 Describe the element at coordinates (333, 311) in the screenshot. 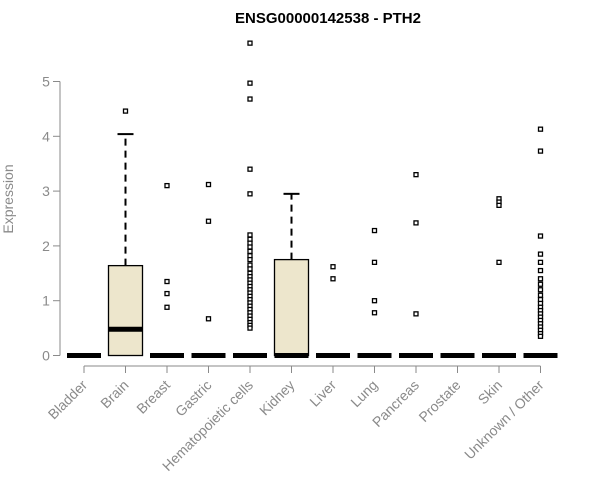

I see `box-liver` at that location.